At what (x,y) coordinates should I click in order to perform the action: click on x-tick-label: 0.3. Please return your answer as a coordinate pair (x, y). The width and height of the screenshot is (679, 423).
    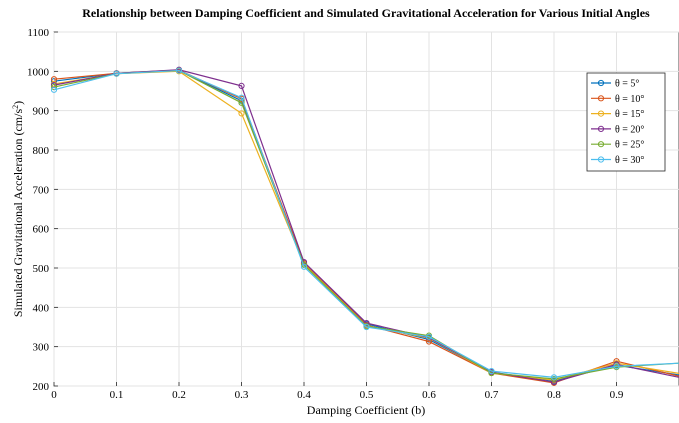
    Looking at the image, I should click on (242, 395).